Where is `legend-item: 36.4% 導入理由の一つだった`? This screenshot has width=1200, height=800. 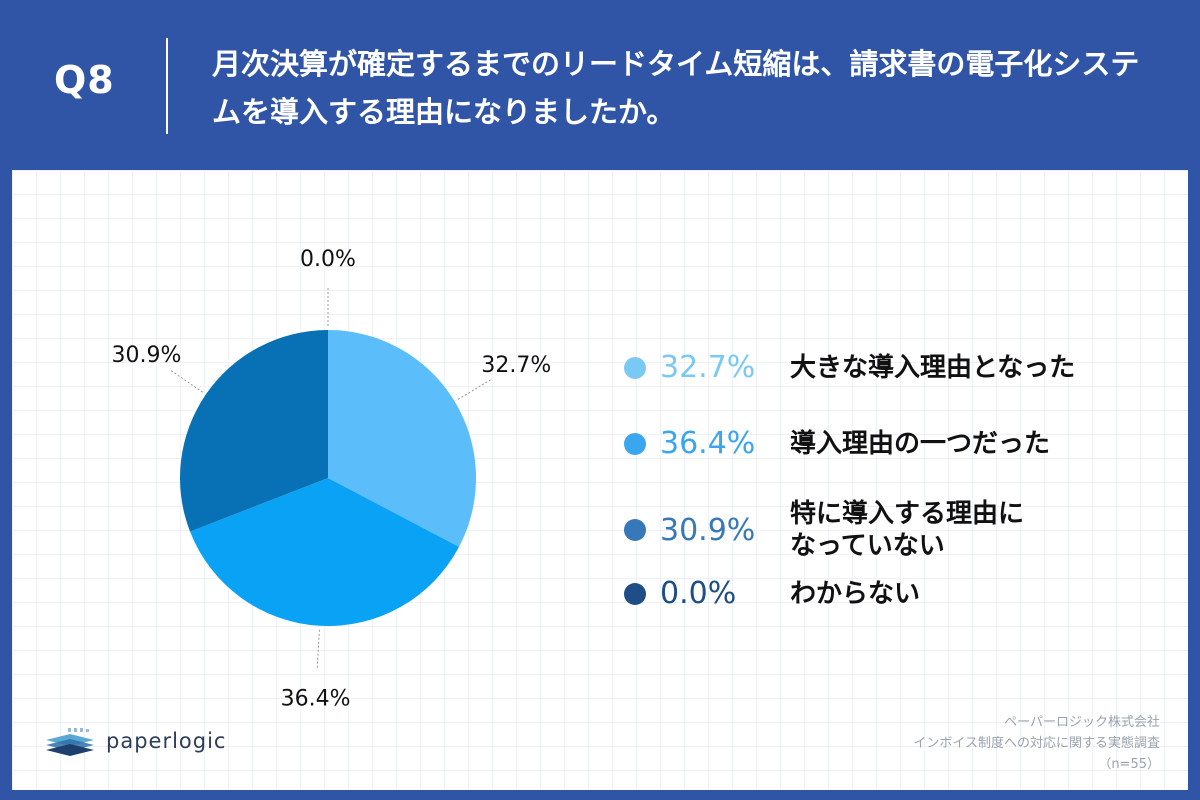 legend-item: 36.4% 導入理由の一つだった is located at coordinates (835, 443).